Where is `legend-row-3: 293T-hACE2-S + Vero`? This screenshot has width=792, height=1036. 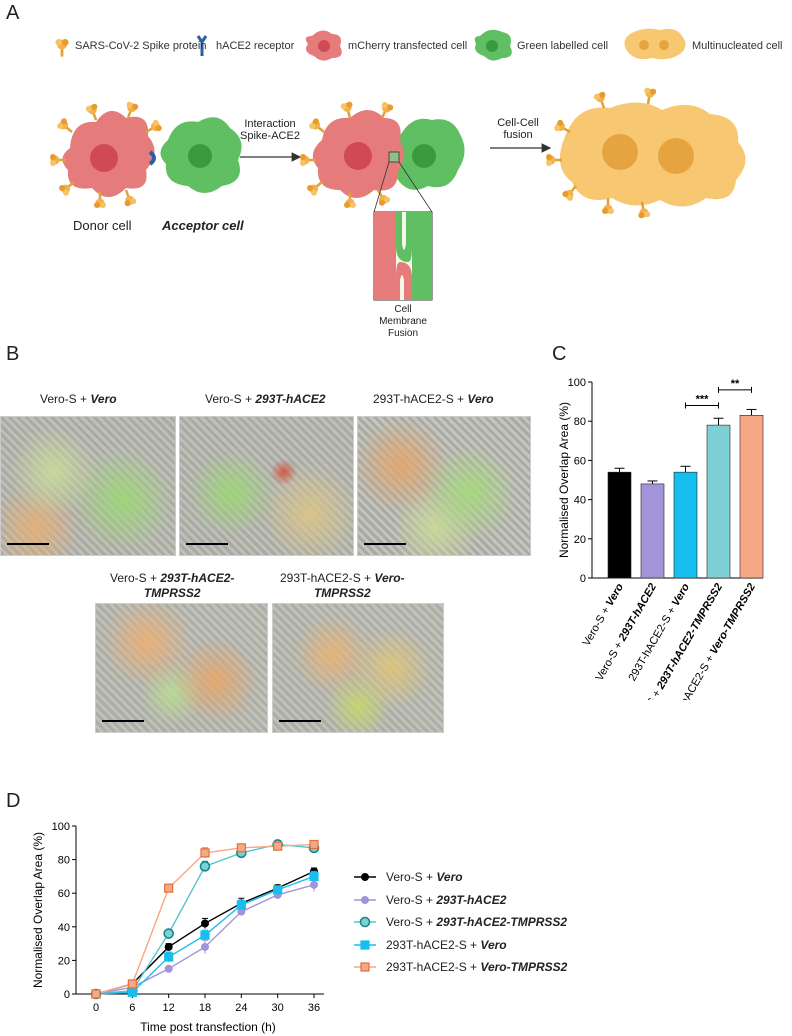 legend-row-3: 293T-hACE2-S + Vero is located at coordinates (459, 945).